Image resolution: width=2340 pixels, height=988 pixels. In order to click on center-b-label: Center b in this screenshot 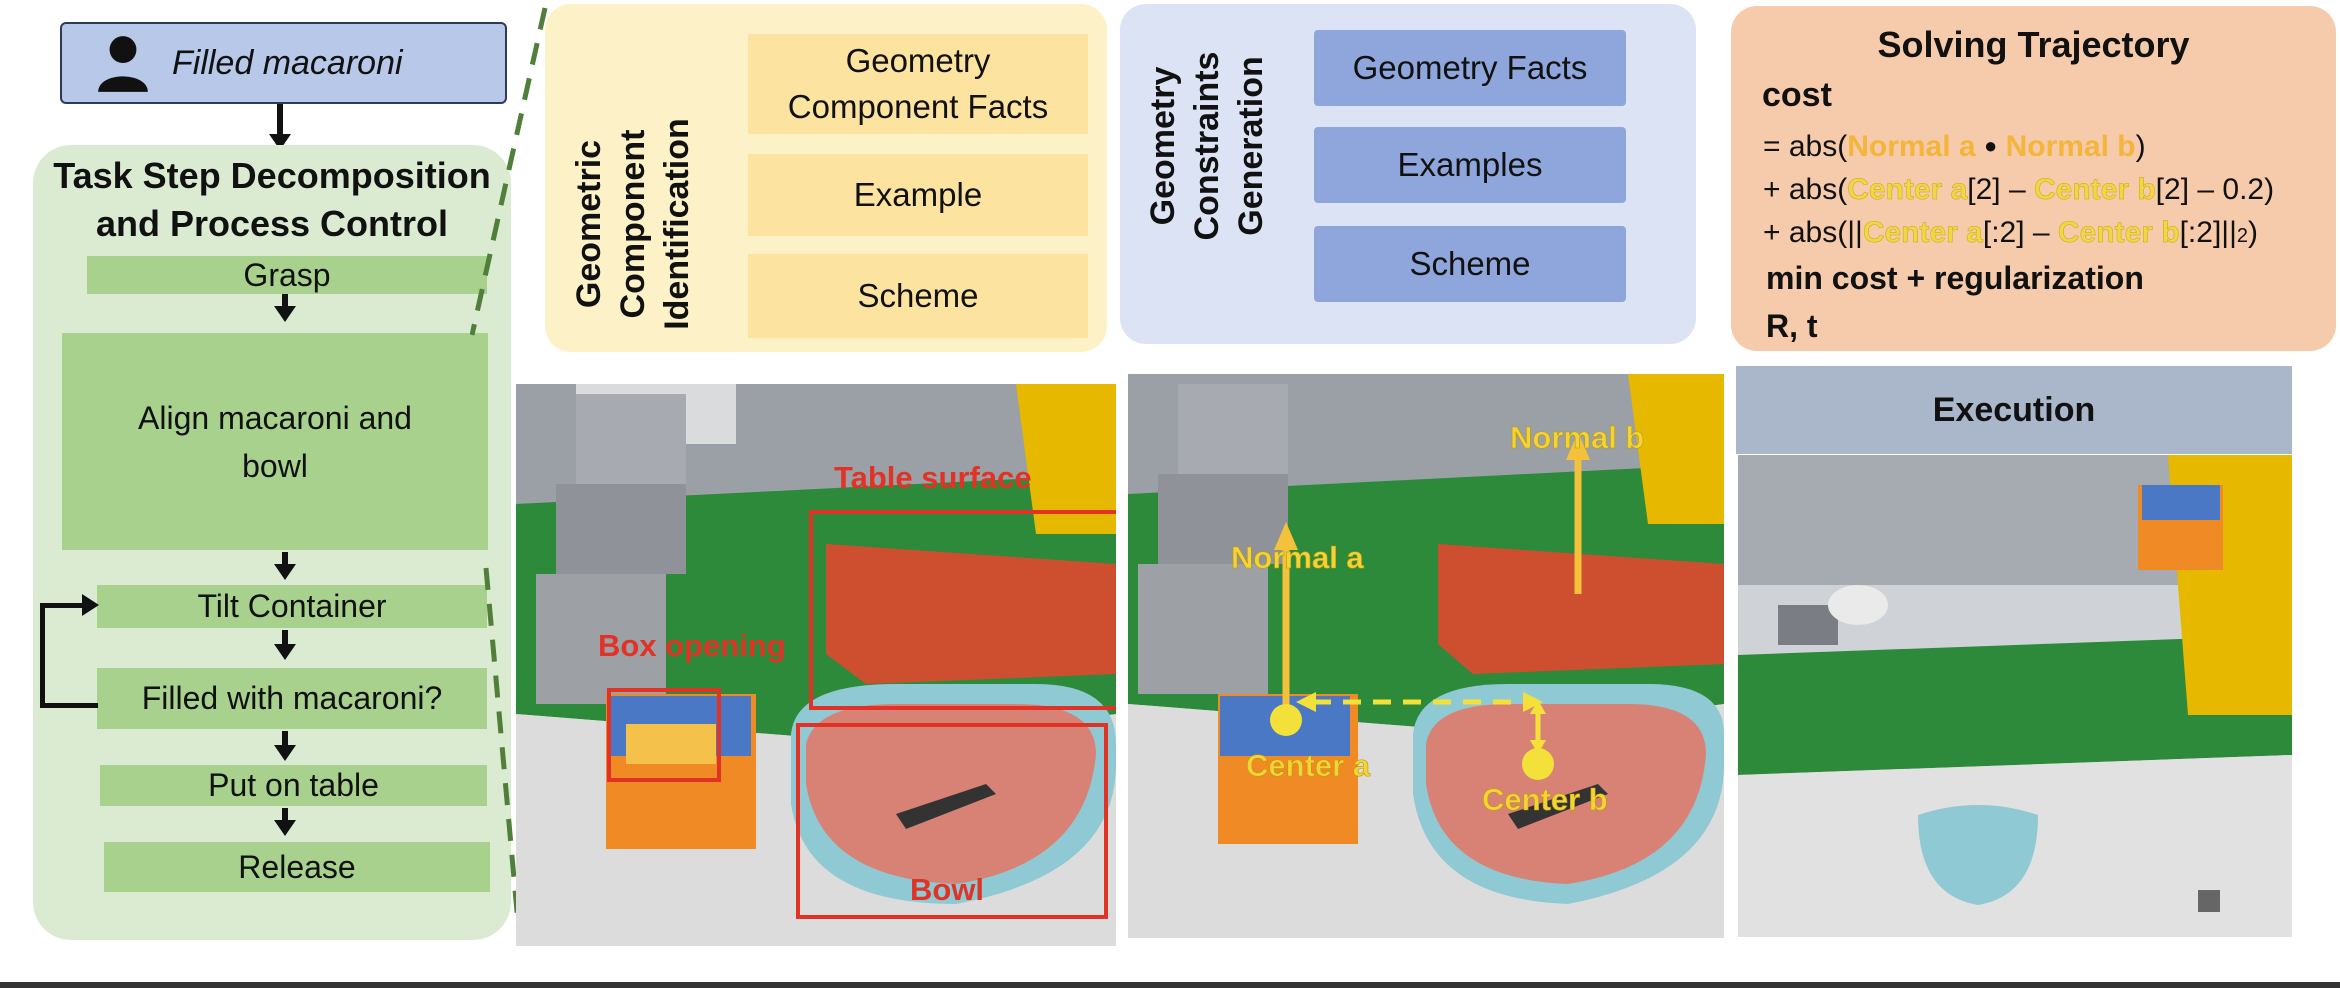, I will do `click(1545, 800)`.